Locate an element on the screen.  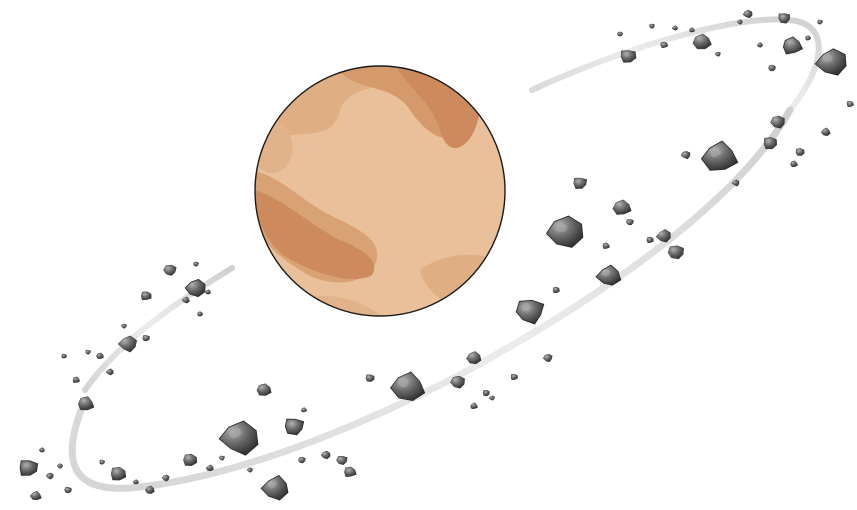
planet is located at coordinates (380, 191).